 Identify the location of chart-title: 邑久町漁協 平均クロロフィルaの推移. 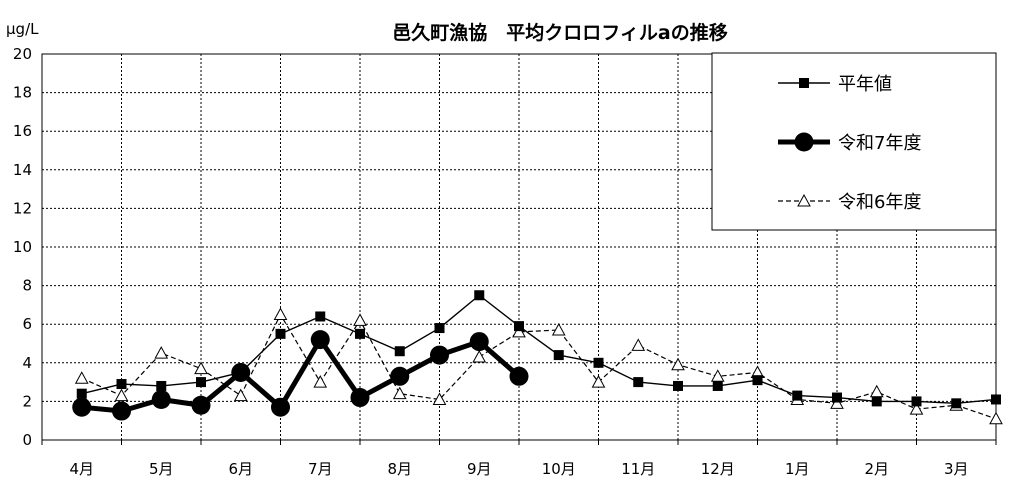
(559, 32).